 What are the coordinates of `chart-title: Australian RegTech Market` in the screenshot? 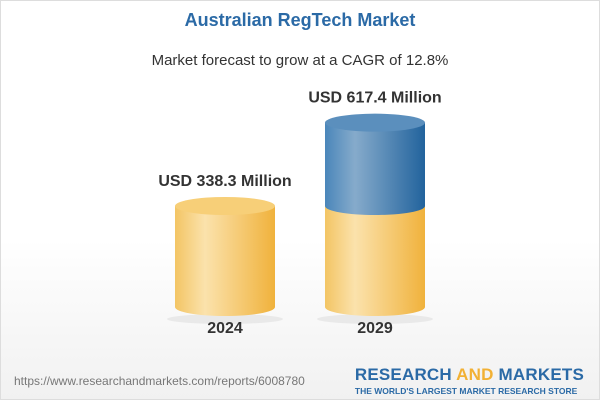 It's located at (300, 20).